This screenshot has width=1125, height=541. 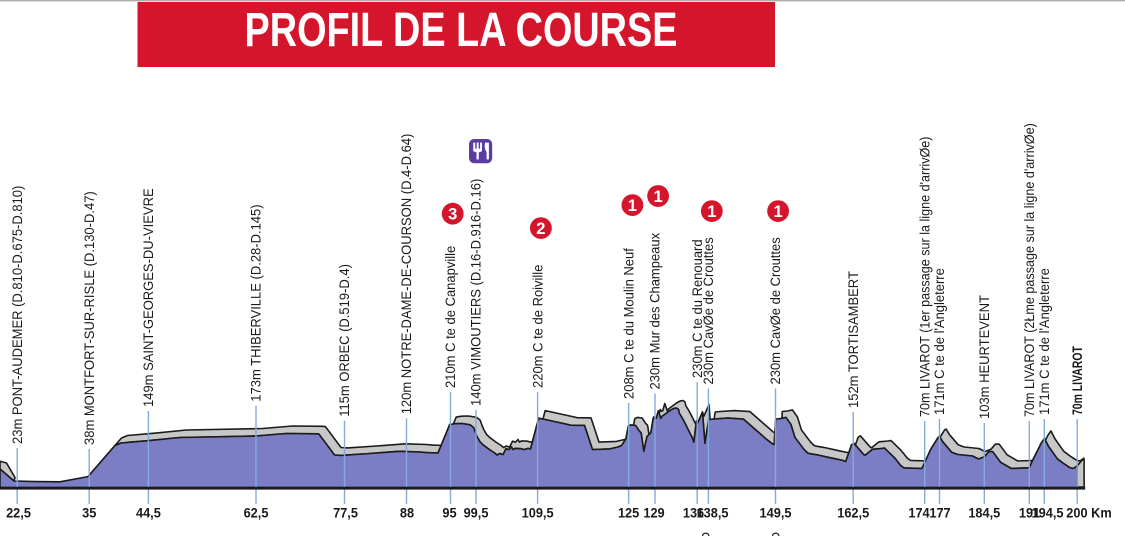 What do you see at coordinates (476, 513) in the screenshot?
I see `svg-text: 99,5` at bounding box center [476, 513].